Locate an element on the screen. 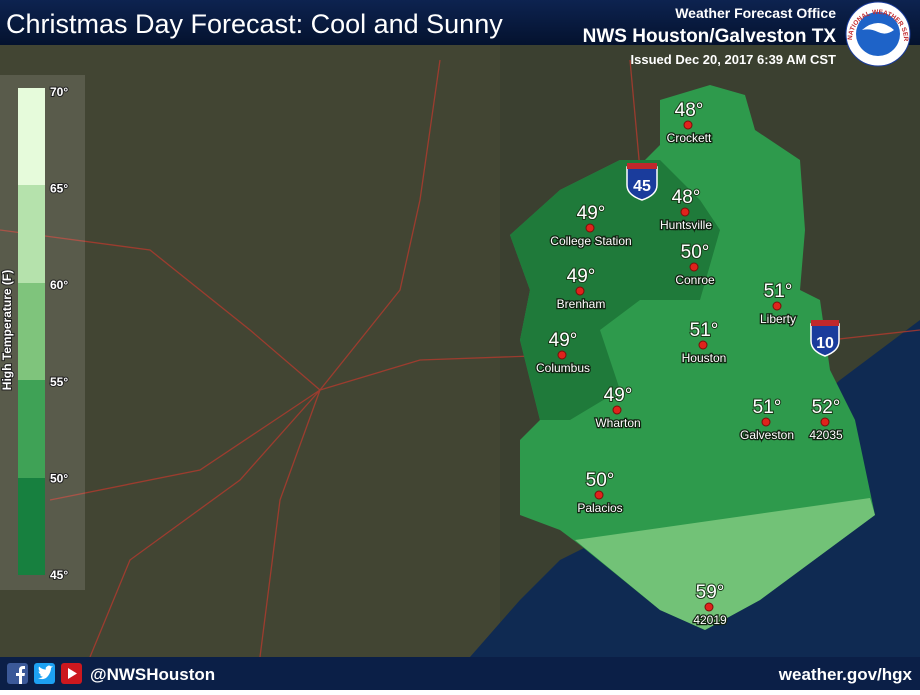  station: 49° Brenham is located at coordinates (580, 288).